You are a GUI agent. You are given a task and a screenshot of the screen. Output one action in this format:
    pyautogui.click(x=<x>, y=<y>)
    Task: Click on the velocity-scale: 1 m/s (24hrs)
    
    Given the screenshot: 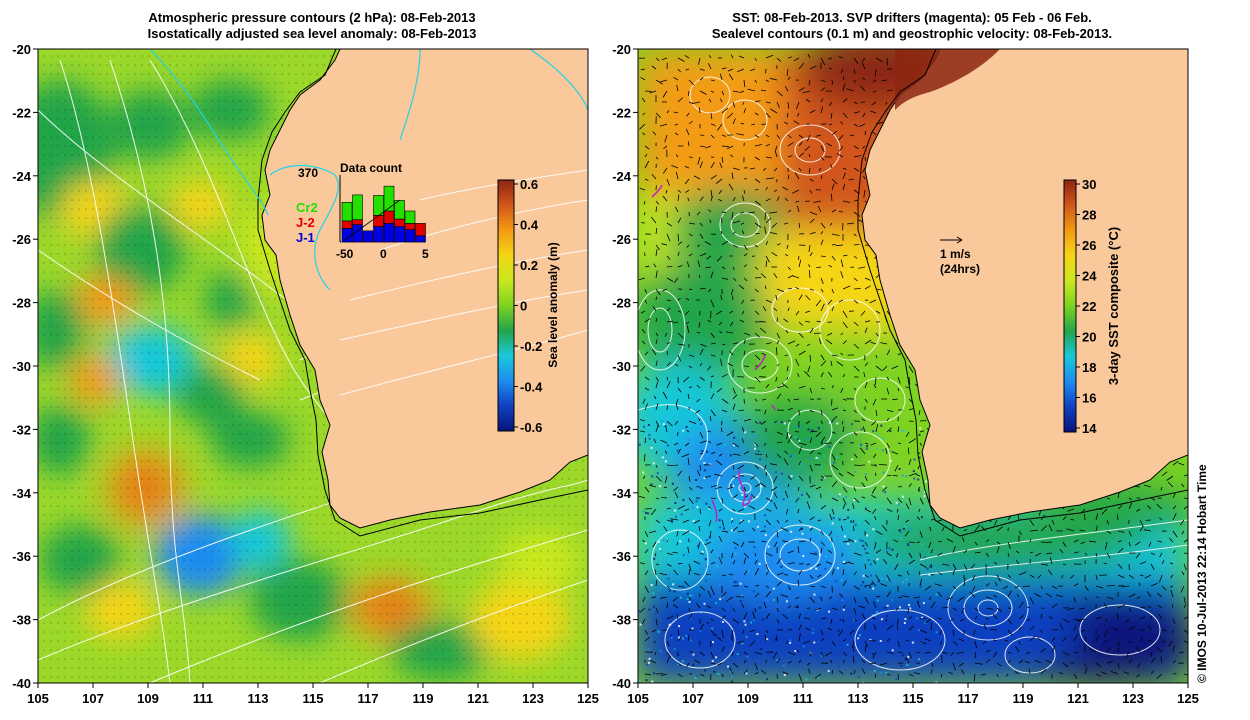 What is the action you would take?
    pyautogui.click(x=960, y=256)
    